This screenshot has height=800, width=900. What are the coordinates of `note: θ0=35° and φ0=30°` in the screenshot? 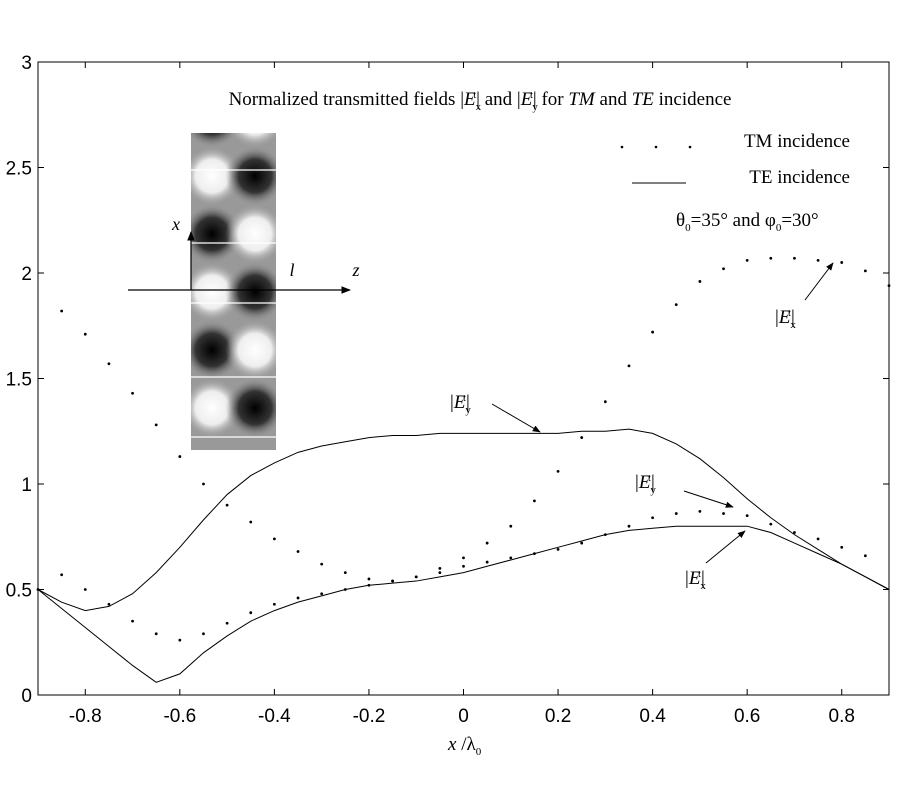 It's located at (747, 222).